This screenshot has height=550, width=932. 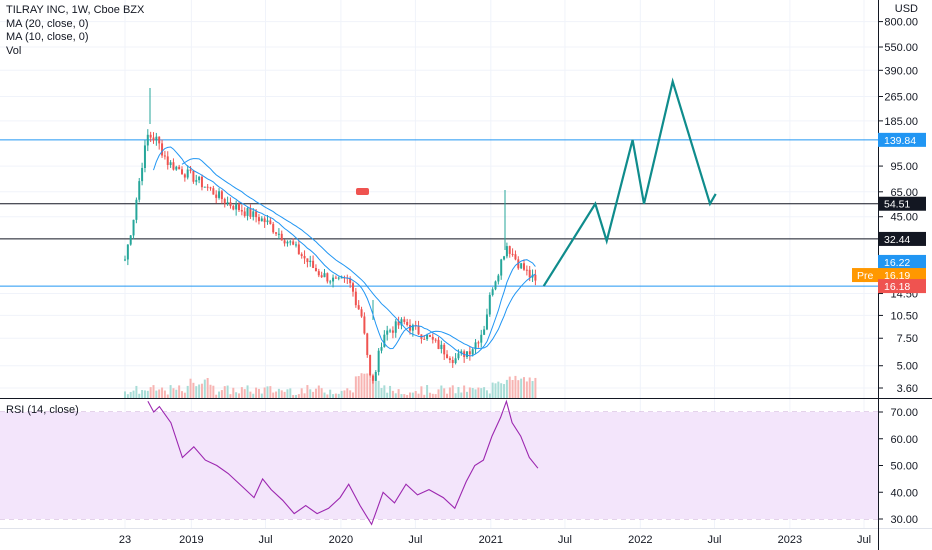 What do you see at coordinates (904, 316) in the screenshot?
I see `price-label: 10.50` at bounding box center [904, 316].